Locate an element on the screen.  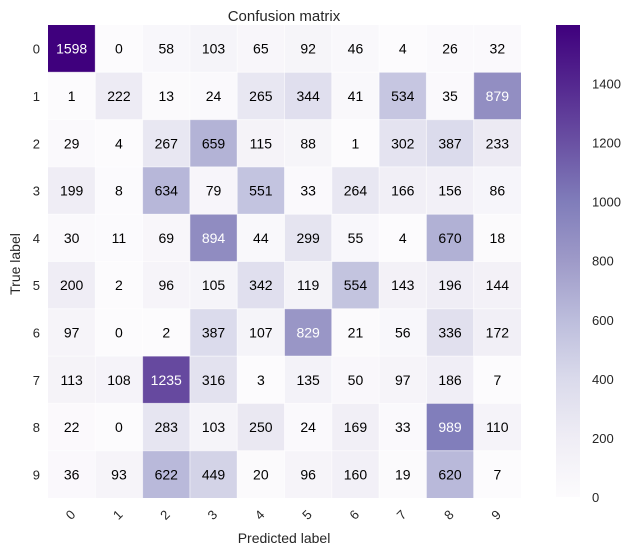
cell-value-2-7: 302 is located at coordinates (403, 143).